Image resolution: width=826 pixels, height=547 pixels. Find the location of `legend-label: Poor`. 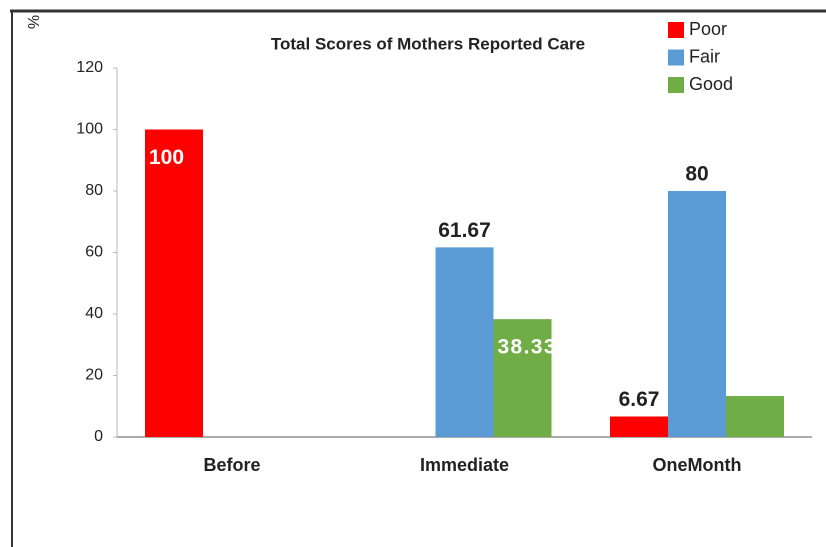

legend-label: Poor is located at coordinates (708, 29).